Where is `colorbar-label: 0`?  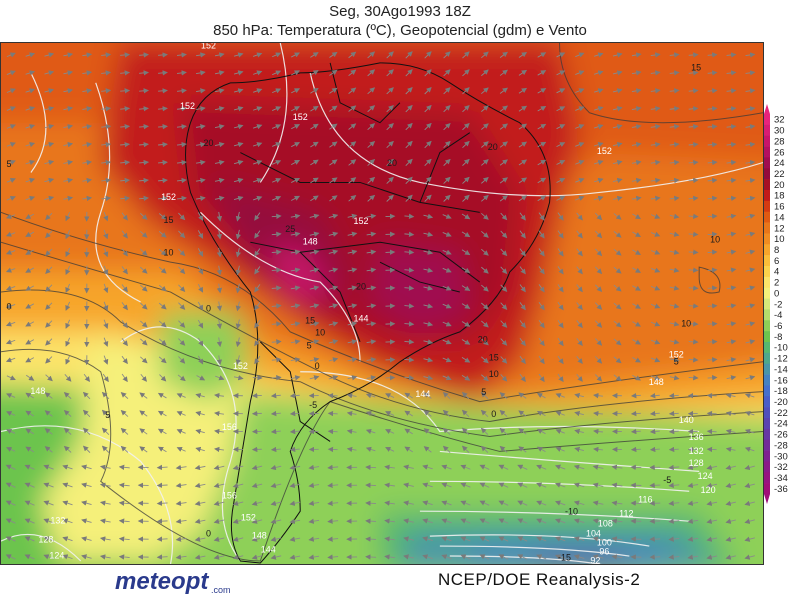 colorbar-label: 0 is located at coordinates (776, 293).